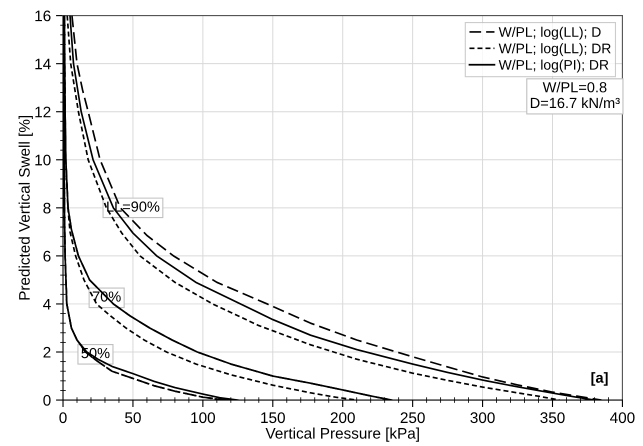 The image size is (643, 446). I want to click on x-tick-label: 150, so click(273, 418).